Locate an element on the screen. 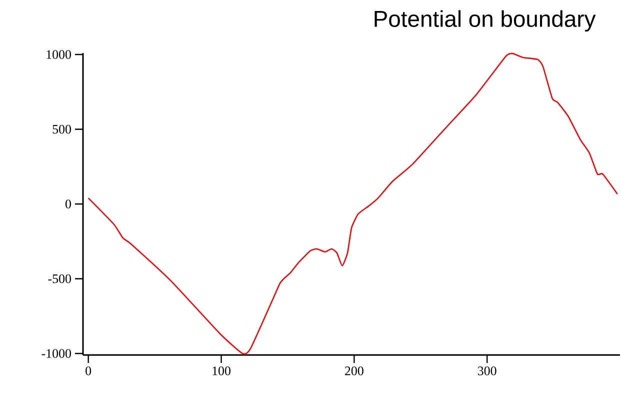 This screenshot has height=406, width=621. x-tick-label: 300 is located at coordinates (487, 371).